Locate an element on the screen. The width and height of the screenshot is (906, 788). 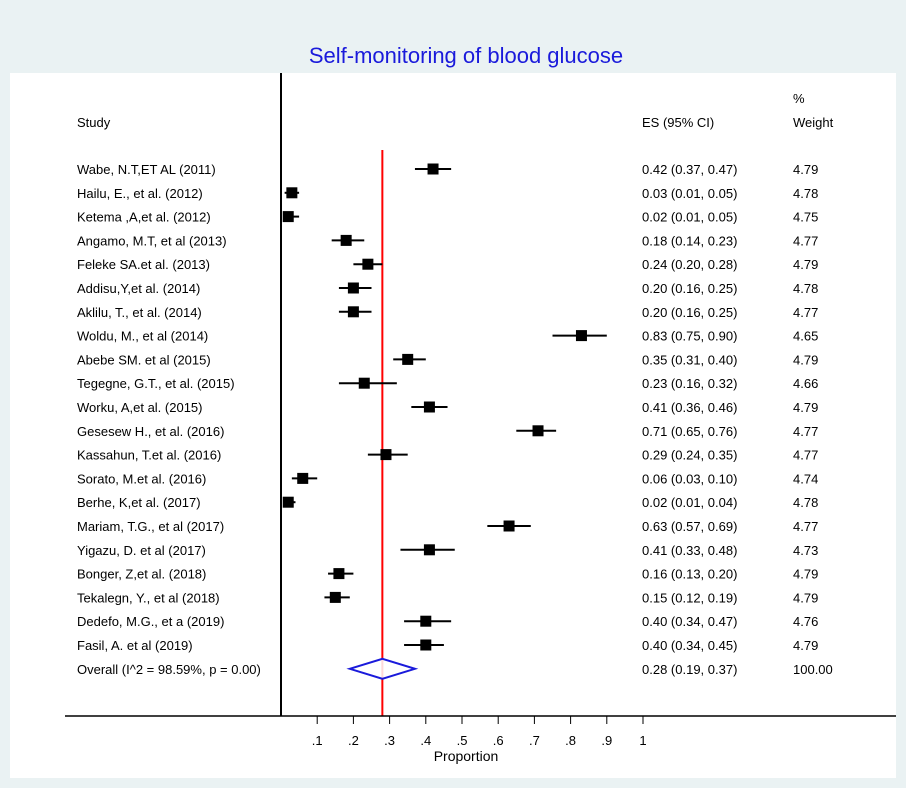
x-tick-label: .8 is located at coordinates (570, 740).